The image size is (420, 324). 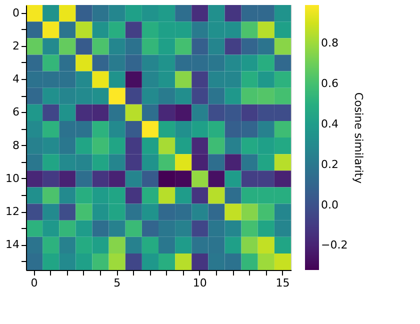 What do you see at coordinates (329, 123) in the screenshot?
I see `color-bar-label: 0.4` at bounding box center [329, 123].